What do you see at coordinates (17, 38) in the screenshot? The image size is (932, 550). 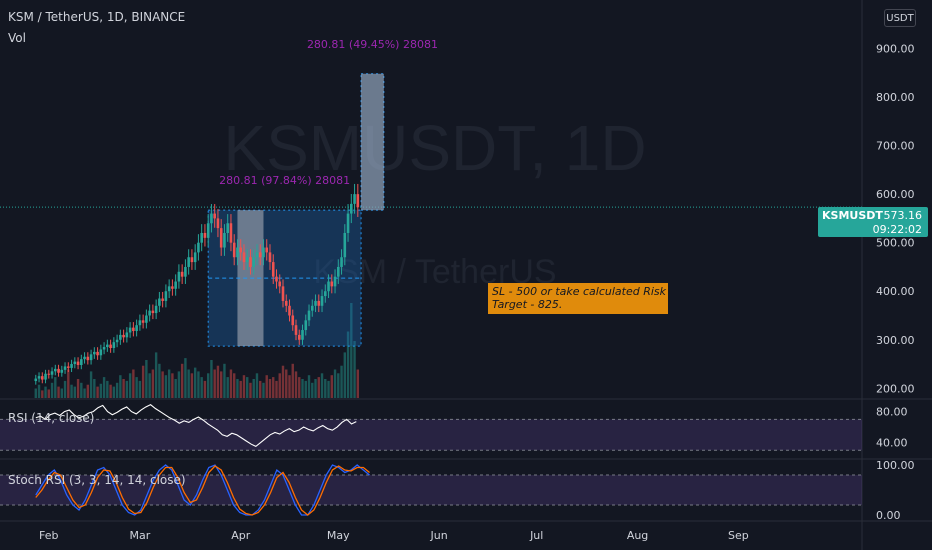 I see `volume-label: Vol` at bounding box center [17, 38].